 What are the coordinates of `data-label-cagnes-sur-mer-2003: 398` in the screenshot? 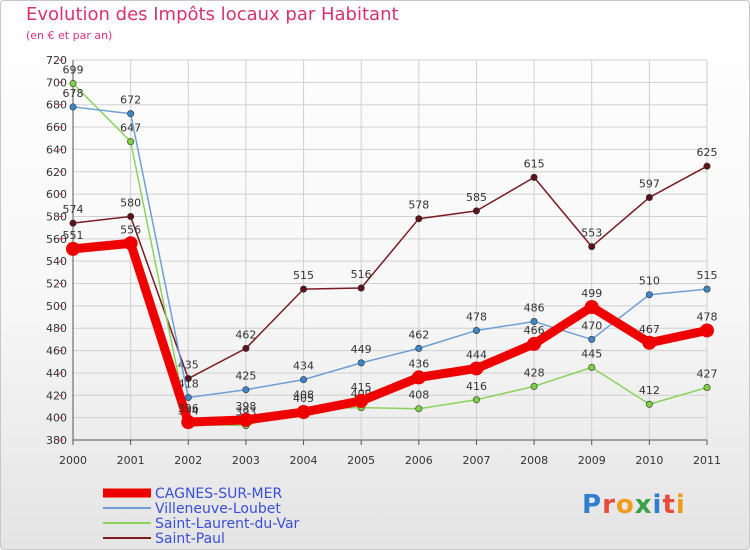 It's located at (245, 406).